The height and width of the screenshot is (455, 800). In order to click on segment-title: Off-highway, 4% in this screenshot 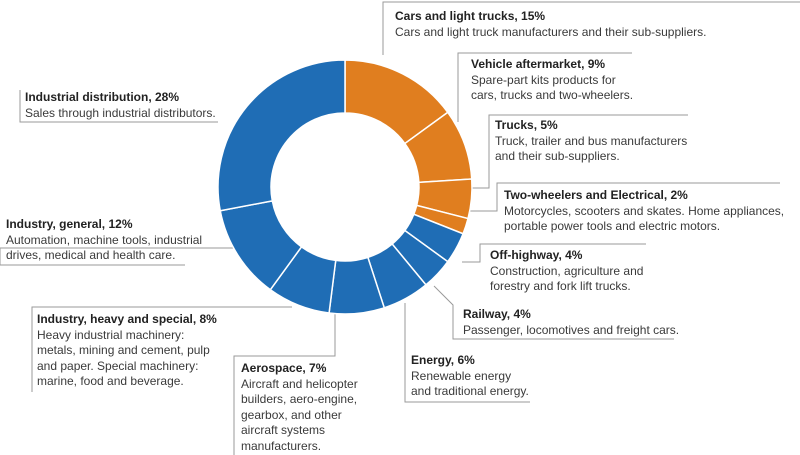, I will do `click(536, 255)`.